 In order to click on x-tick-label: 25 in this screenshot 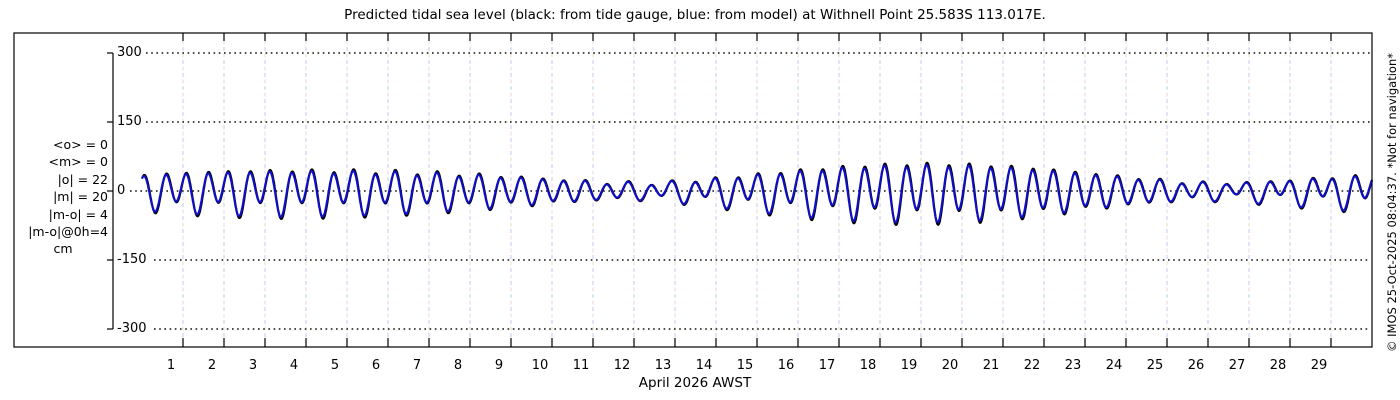, I will do `click(1155, 365)`.